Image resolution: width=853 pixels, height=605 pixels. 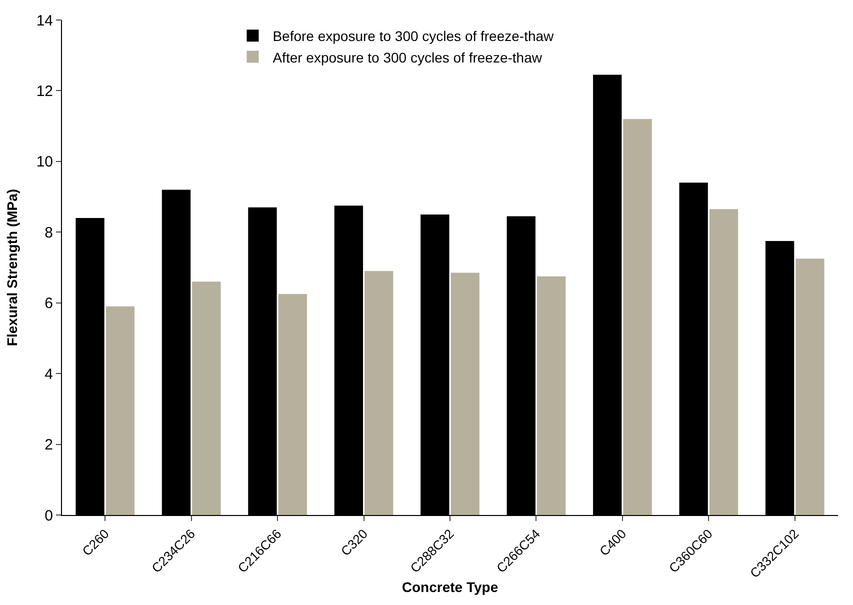 What do you see at coordinates (450, 587) in the screenshot?
I see `x-axis-title: Concrete Type` at bounding box center [450, 587].